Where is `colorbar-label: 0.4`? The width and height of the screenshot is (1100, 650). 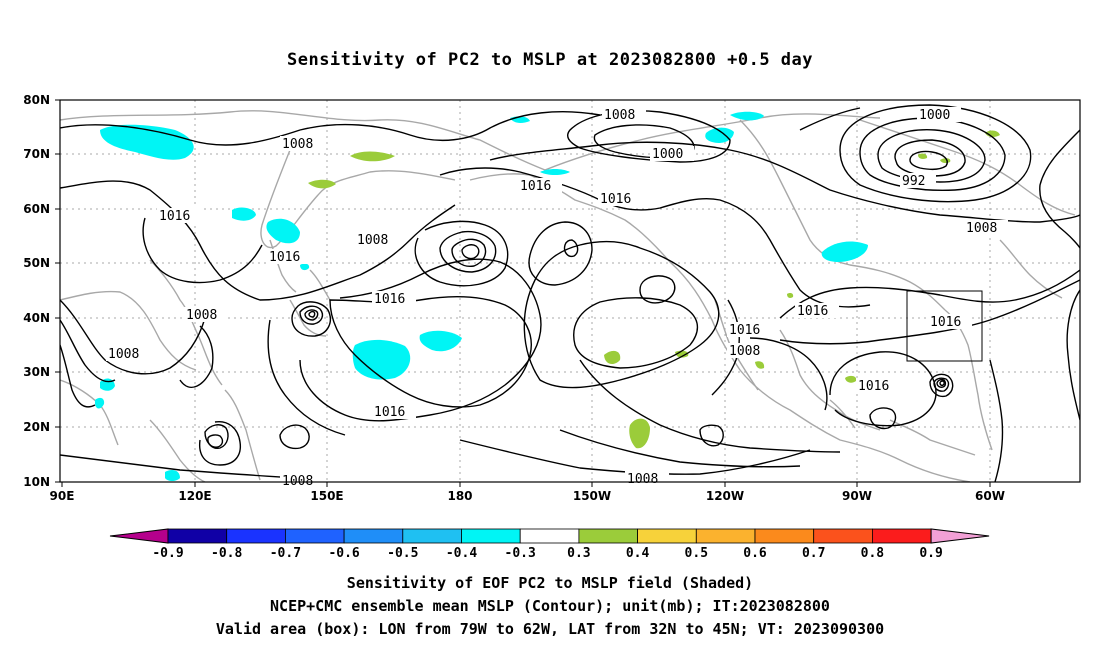 colorbar-label: 0.4 is located at coordinates (638, 553).